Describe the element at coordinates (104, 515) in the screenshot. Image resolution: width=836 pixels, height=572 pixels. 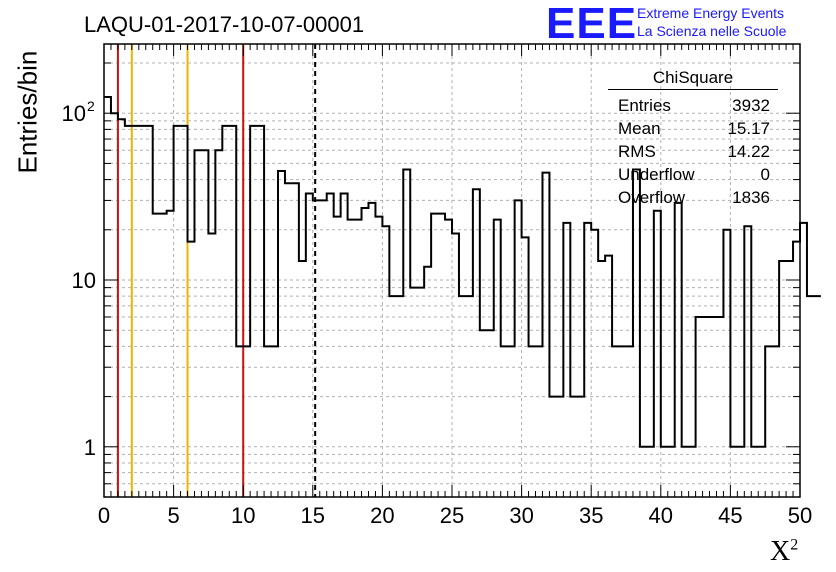
I see `x-tick-label: 0` at that location.